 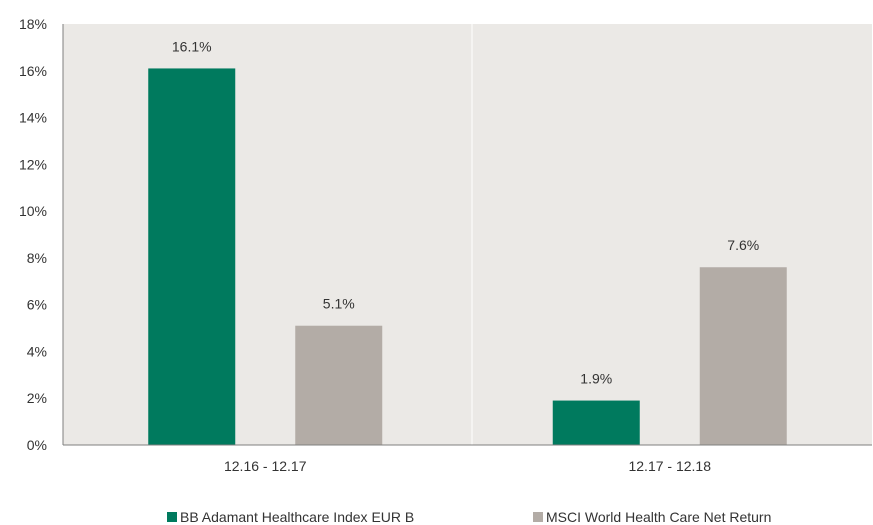 What do you see at coordinates (658, 517) in the screenshot?
I see `legend-label: MSCI World Health Care Net Return` at bounding box center [658, 517].